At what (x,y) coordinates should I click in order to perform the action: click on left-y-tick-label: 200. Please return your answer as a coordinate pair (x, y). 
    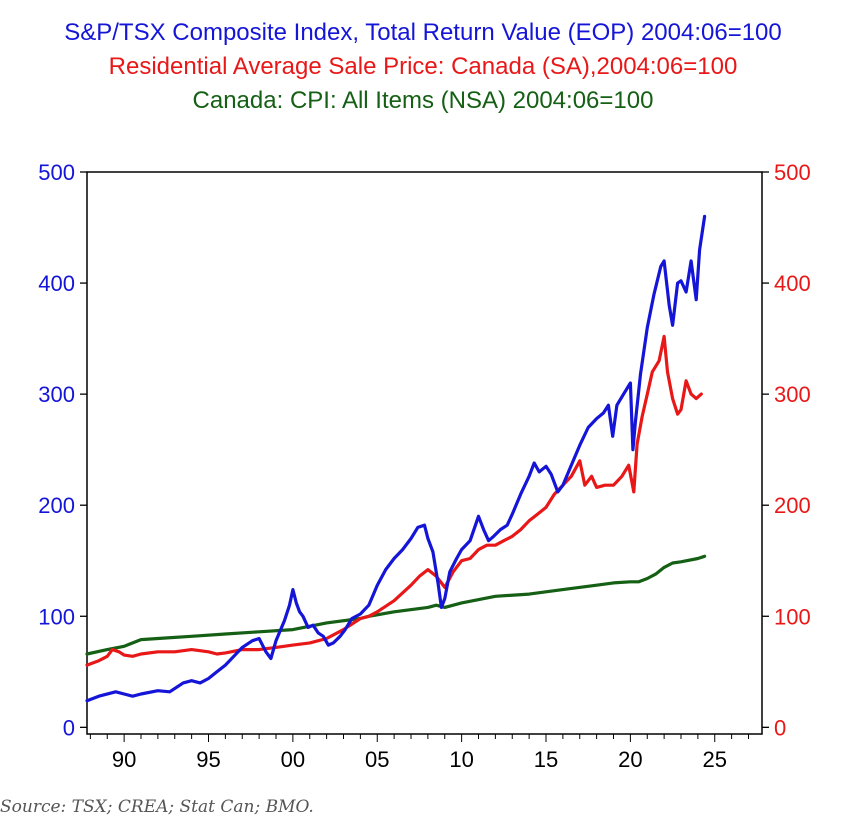
    Looking at the image, I should click on (56, 505).